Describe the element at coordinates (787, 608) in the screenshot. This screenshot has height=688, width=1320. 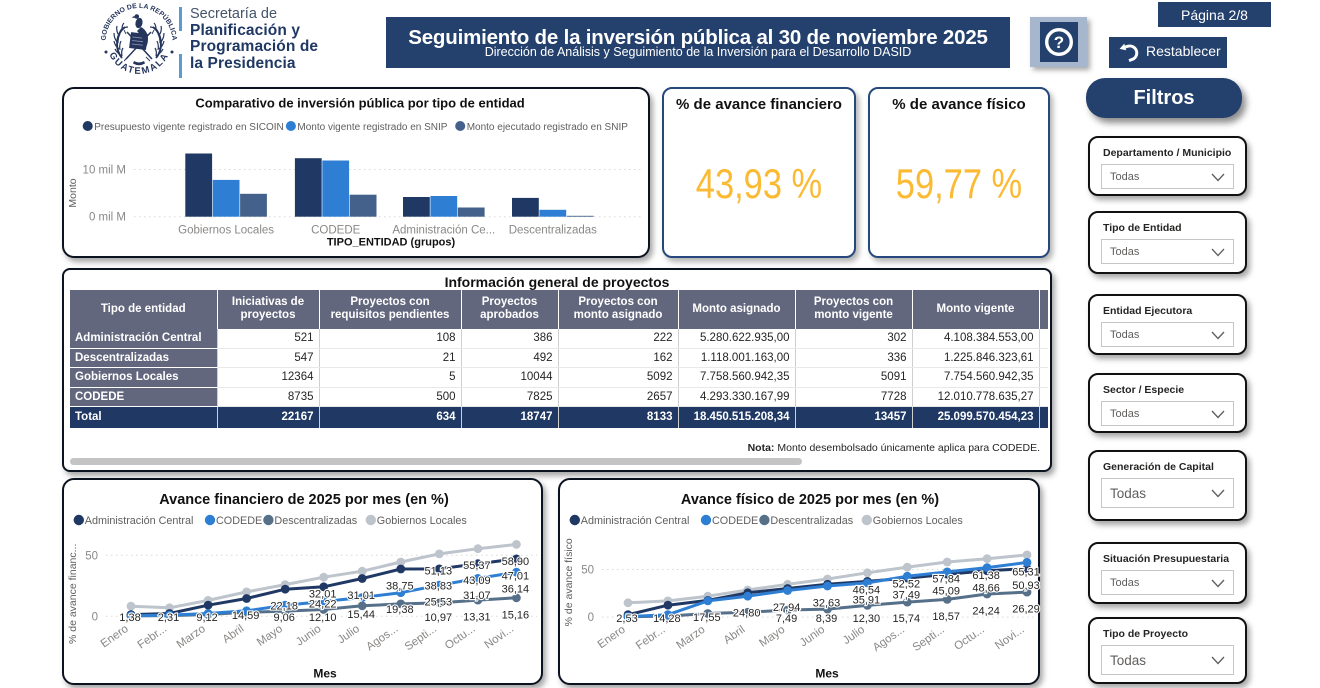
I see `svg-text: 27,94` at that location.